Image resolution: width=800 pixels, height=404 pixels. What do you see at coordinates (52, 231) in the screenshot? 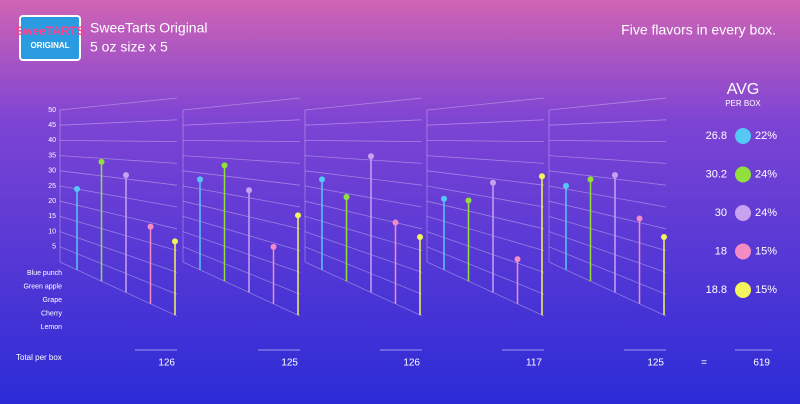
I see `y-tick-label: 10` at bounding box center [52, 231].